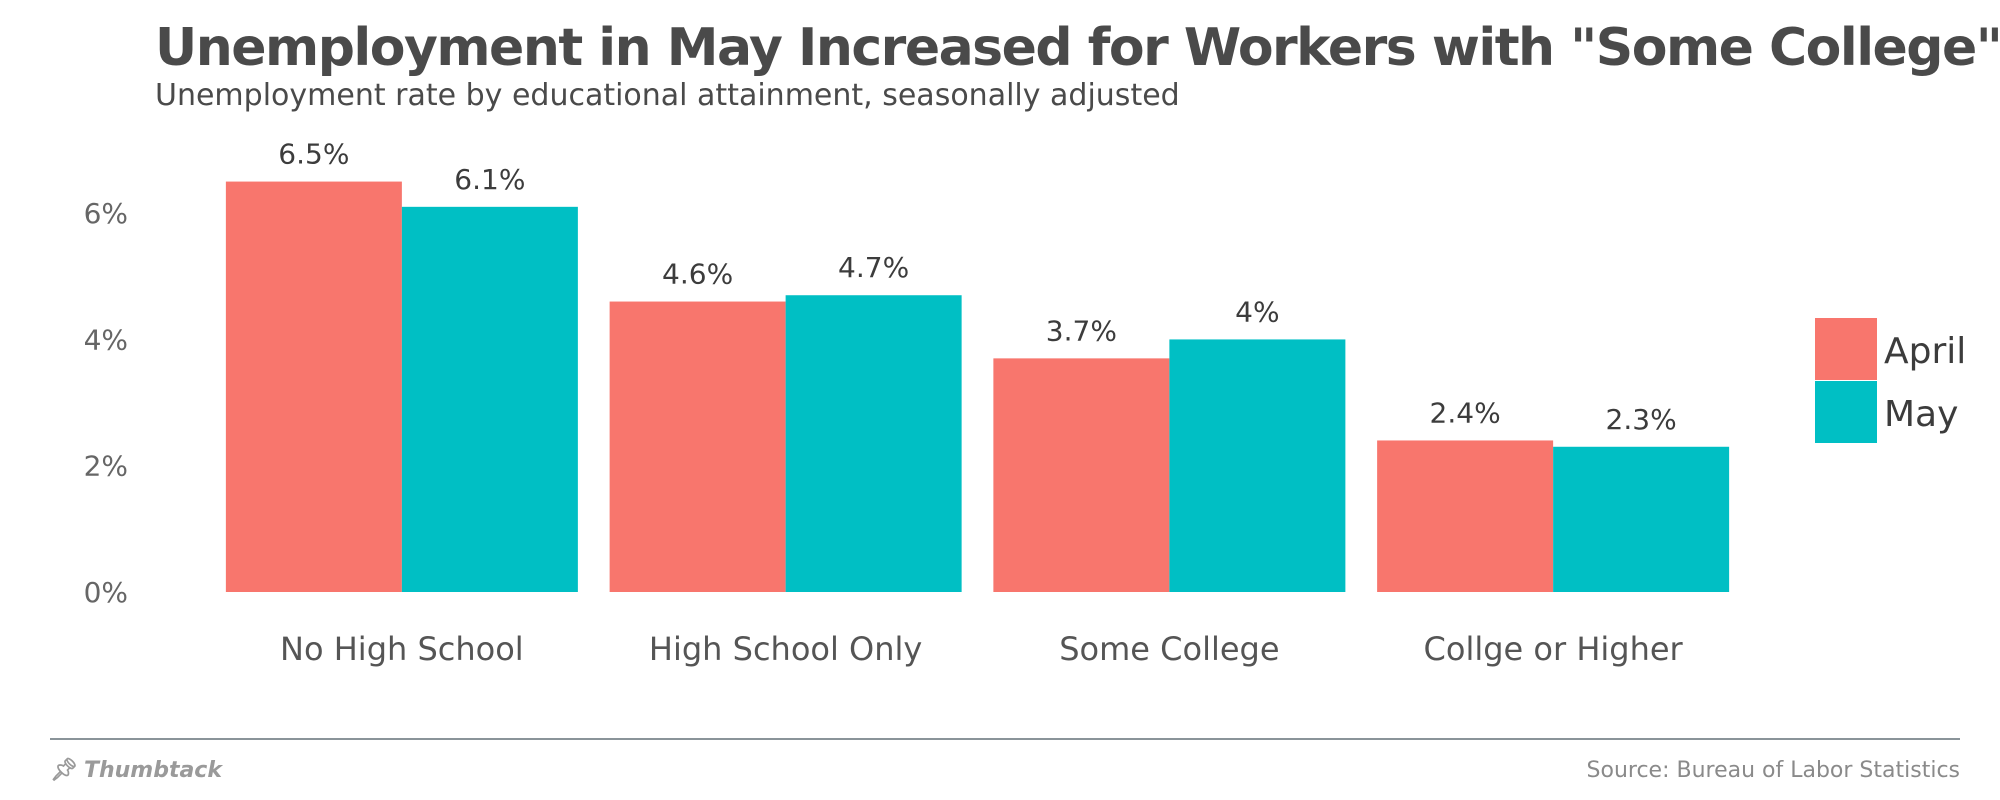 This screenshot has height=800, width=2000. Describe the element at coordinates (489, 179) in the screenshot. I see `data-label: 6.1%` at that location.